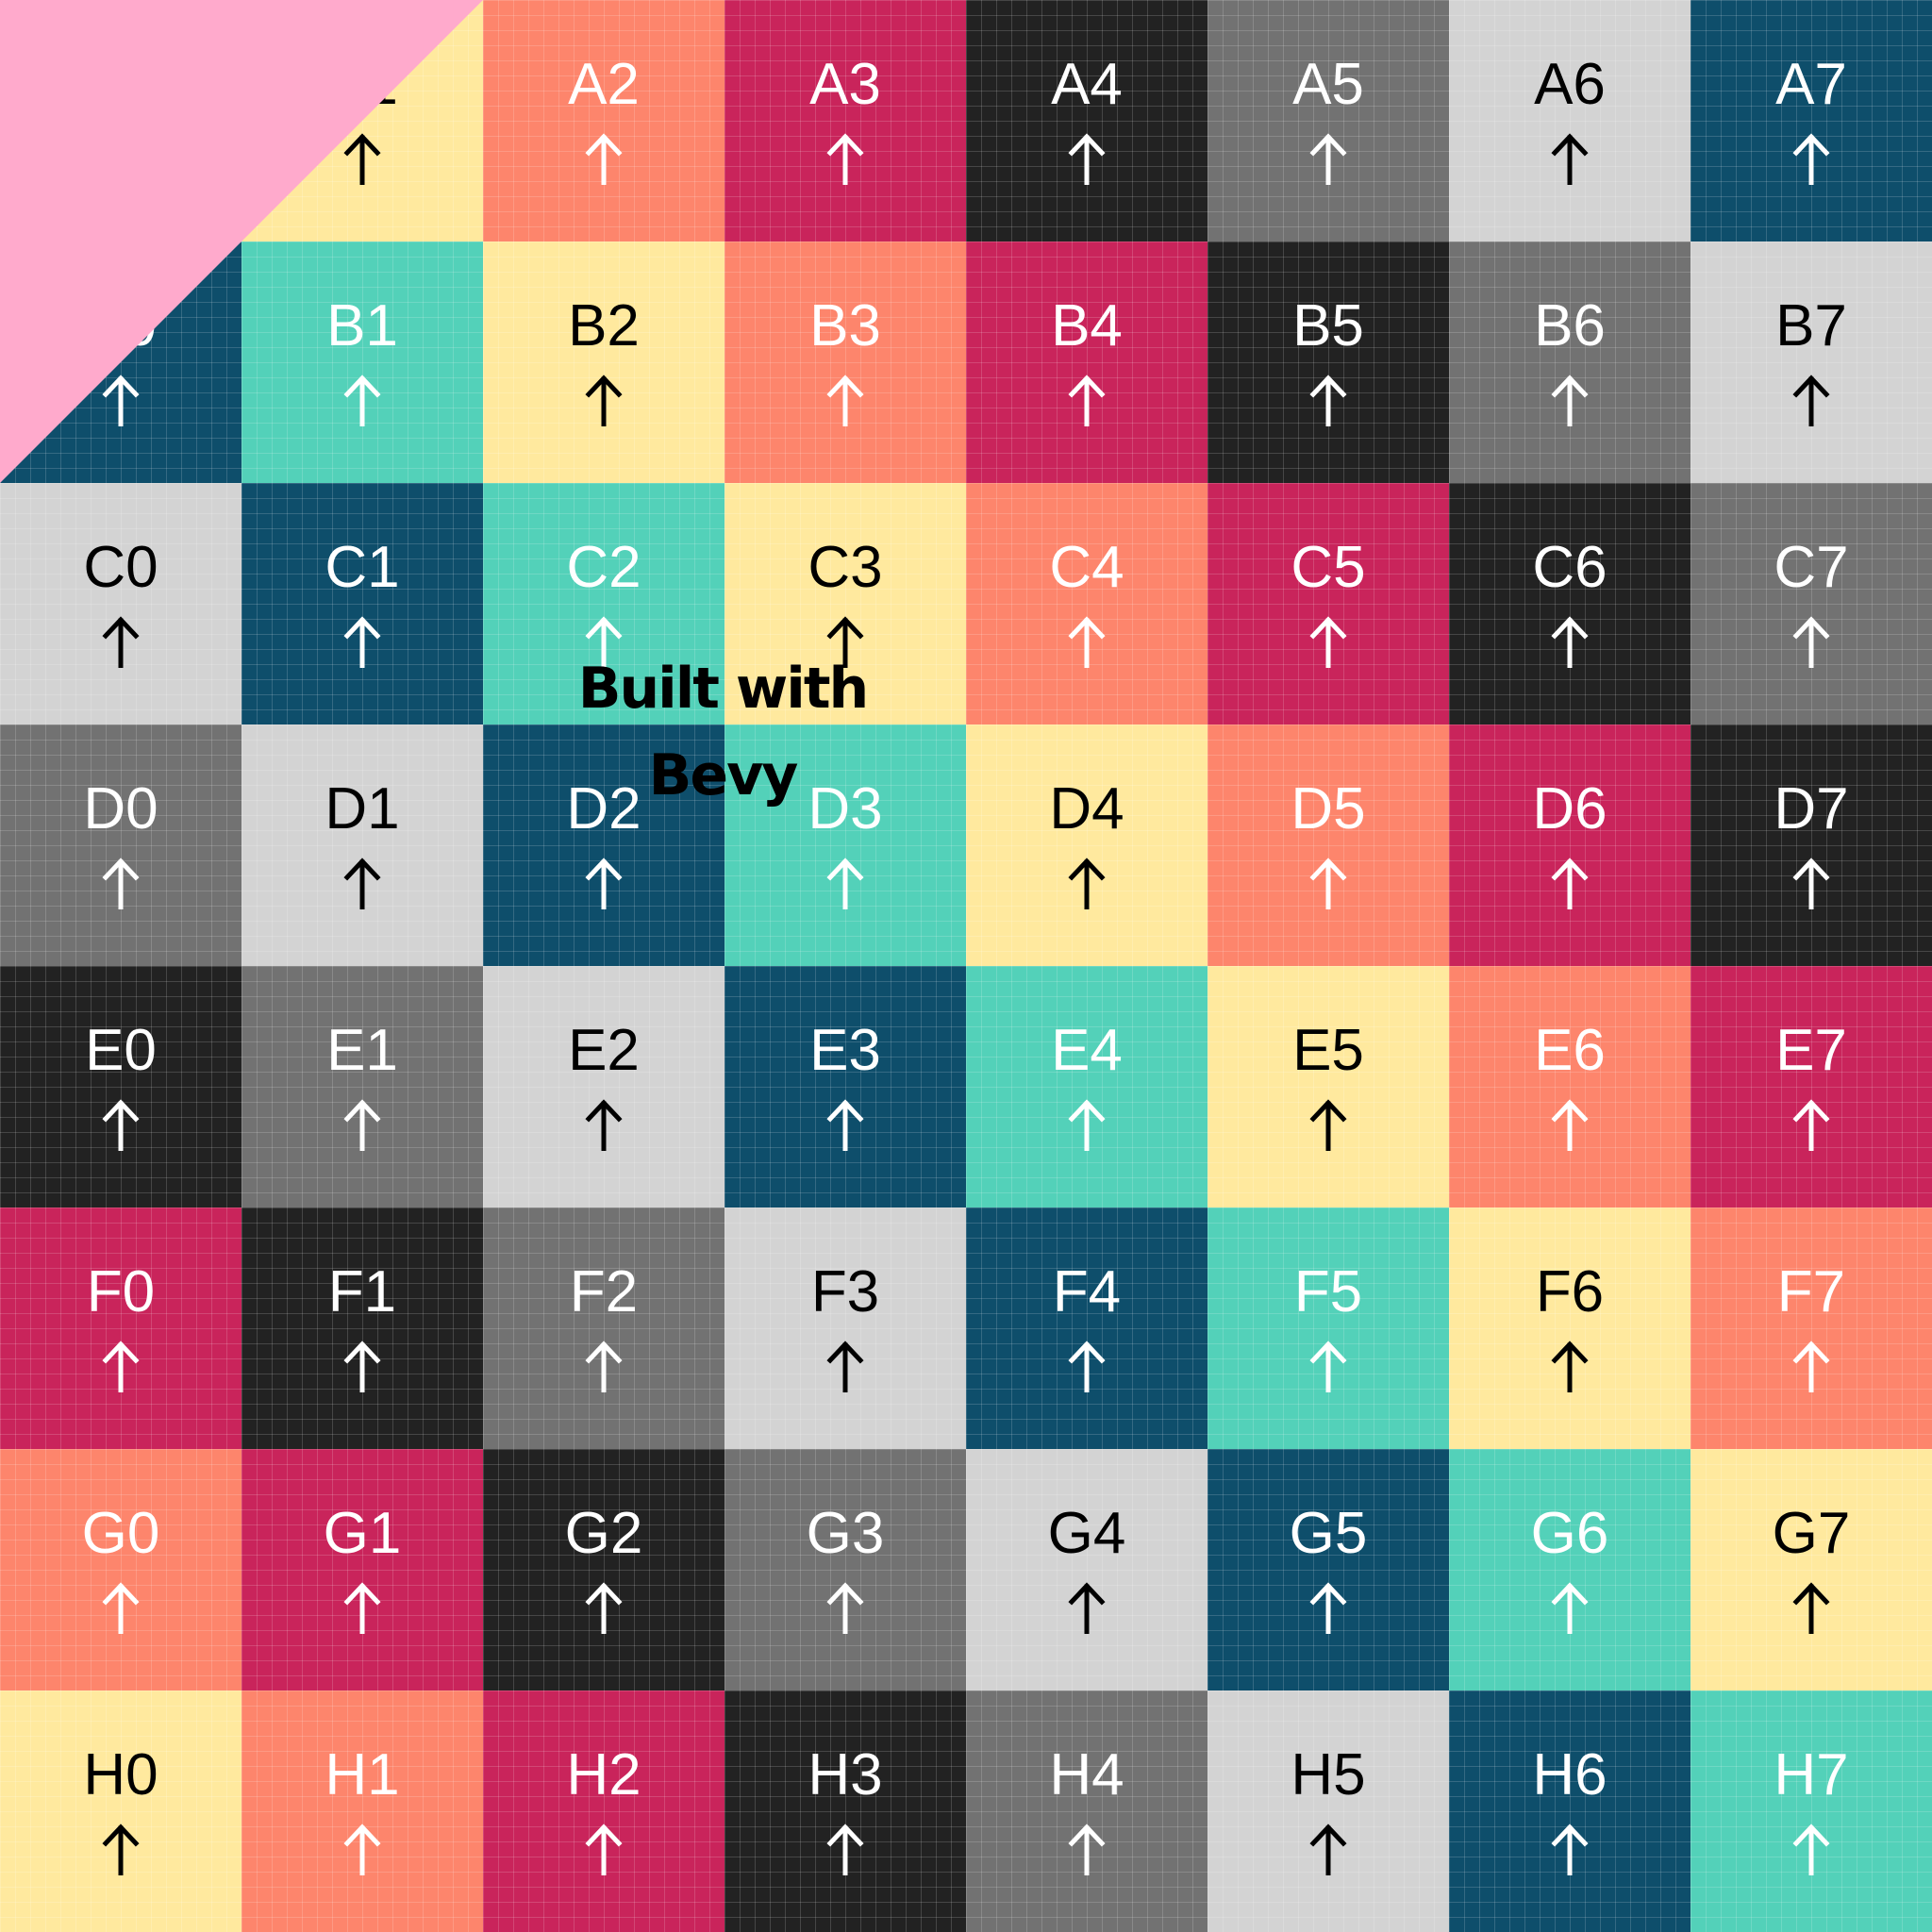  I want to click on grid-cell: A7, so click(1811, 121).